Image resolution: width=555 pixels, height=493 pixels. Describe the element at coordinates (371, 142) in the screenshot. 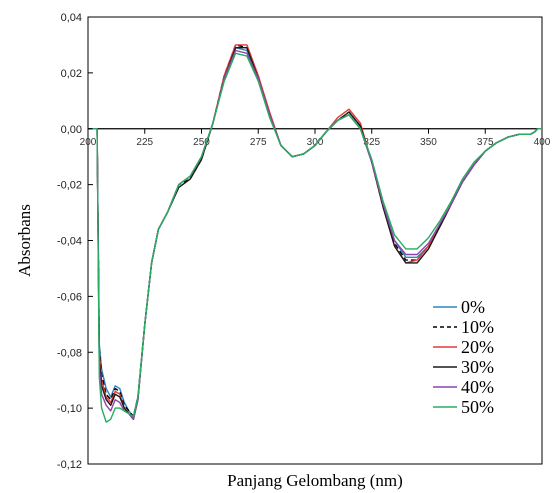

I see `x-tick-label: 325` at that location.